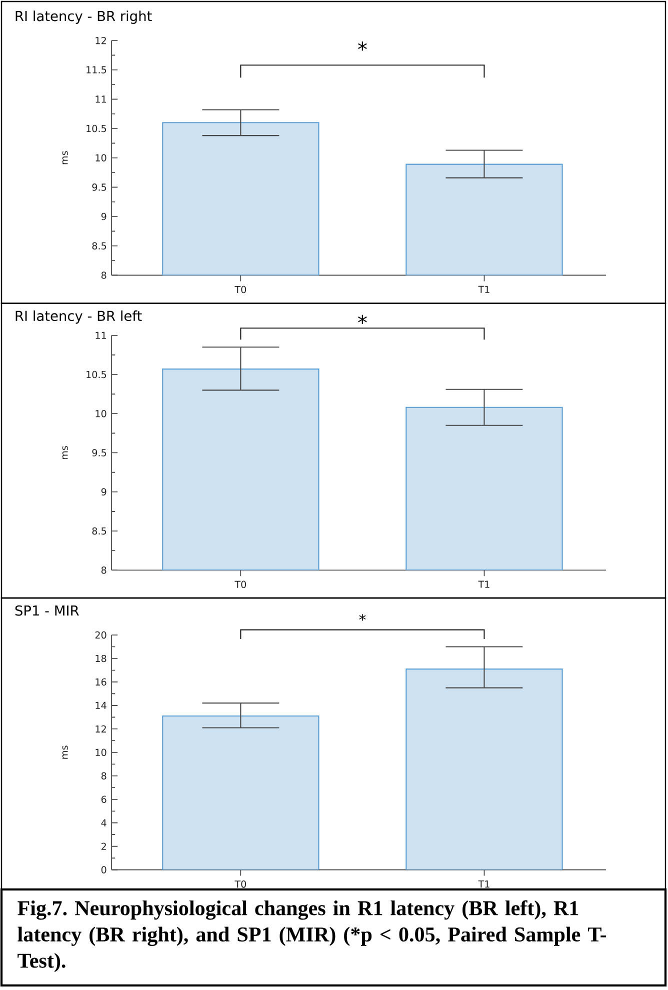 The width and height of the screenshot is (668, 990). Describe the element at coordinates (103, 822) in the screenshot. I see `y-tick-label: 4` at that location.